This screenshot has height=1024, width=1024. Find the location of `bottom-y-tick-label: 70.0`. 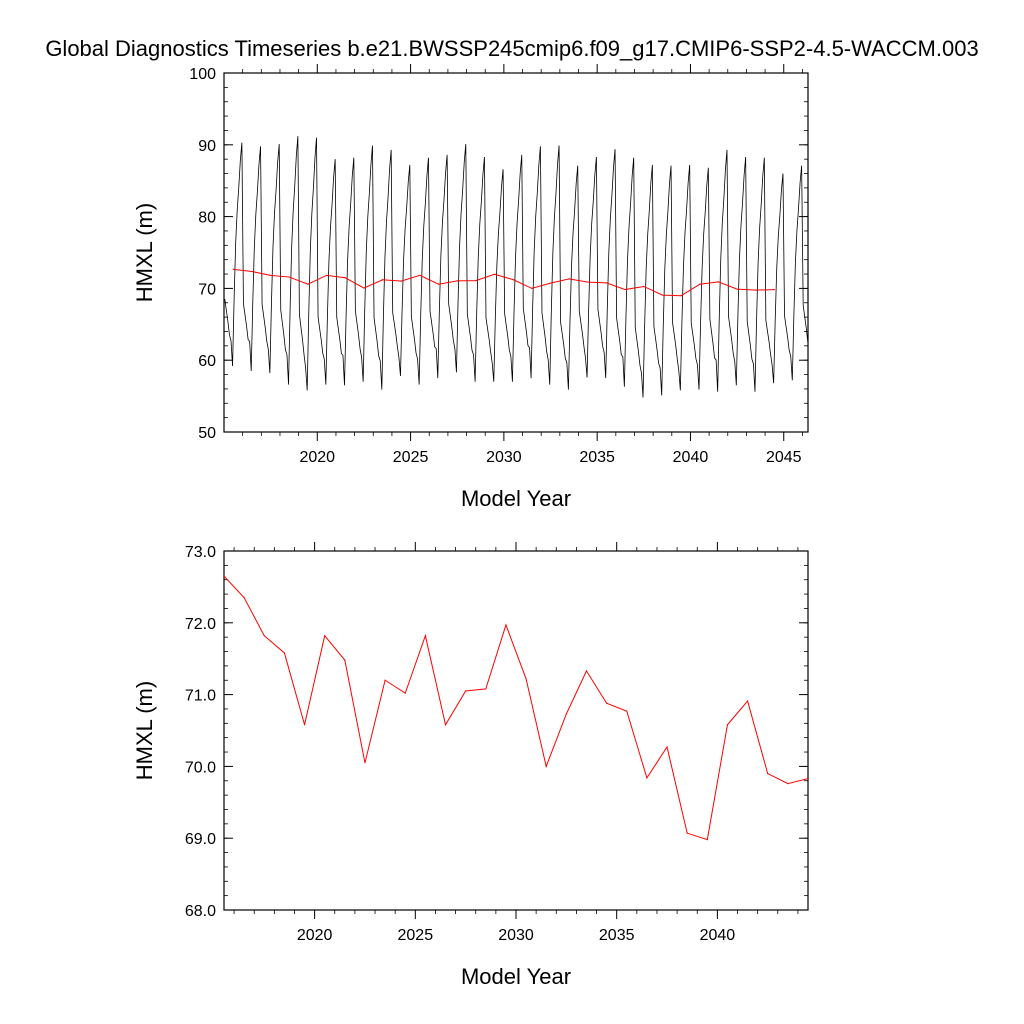

bottom-y-tick-label: 70.0 is located at coordinates (200, 767).